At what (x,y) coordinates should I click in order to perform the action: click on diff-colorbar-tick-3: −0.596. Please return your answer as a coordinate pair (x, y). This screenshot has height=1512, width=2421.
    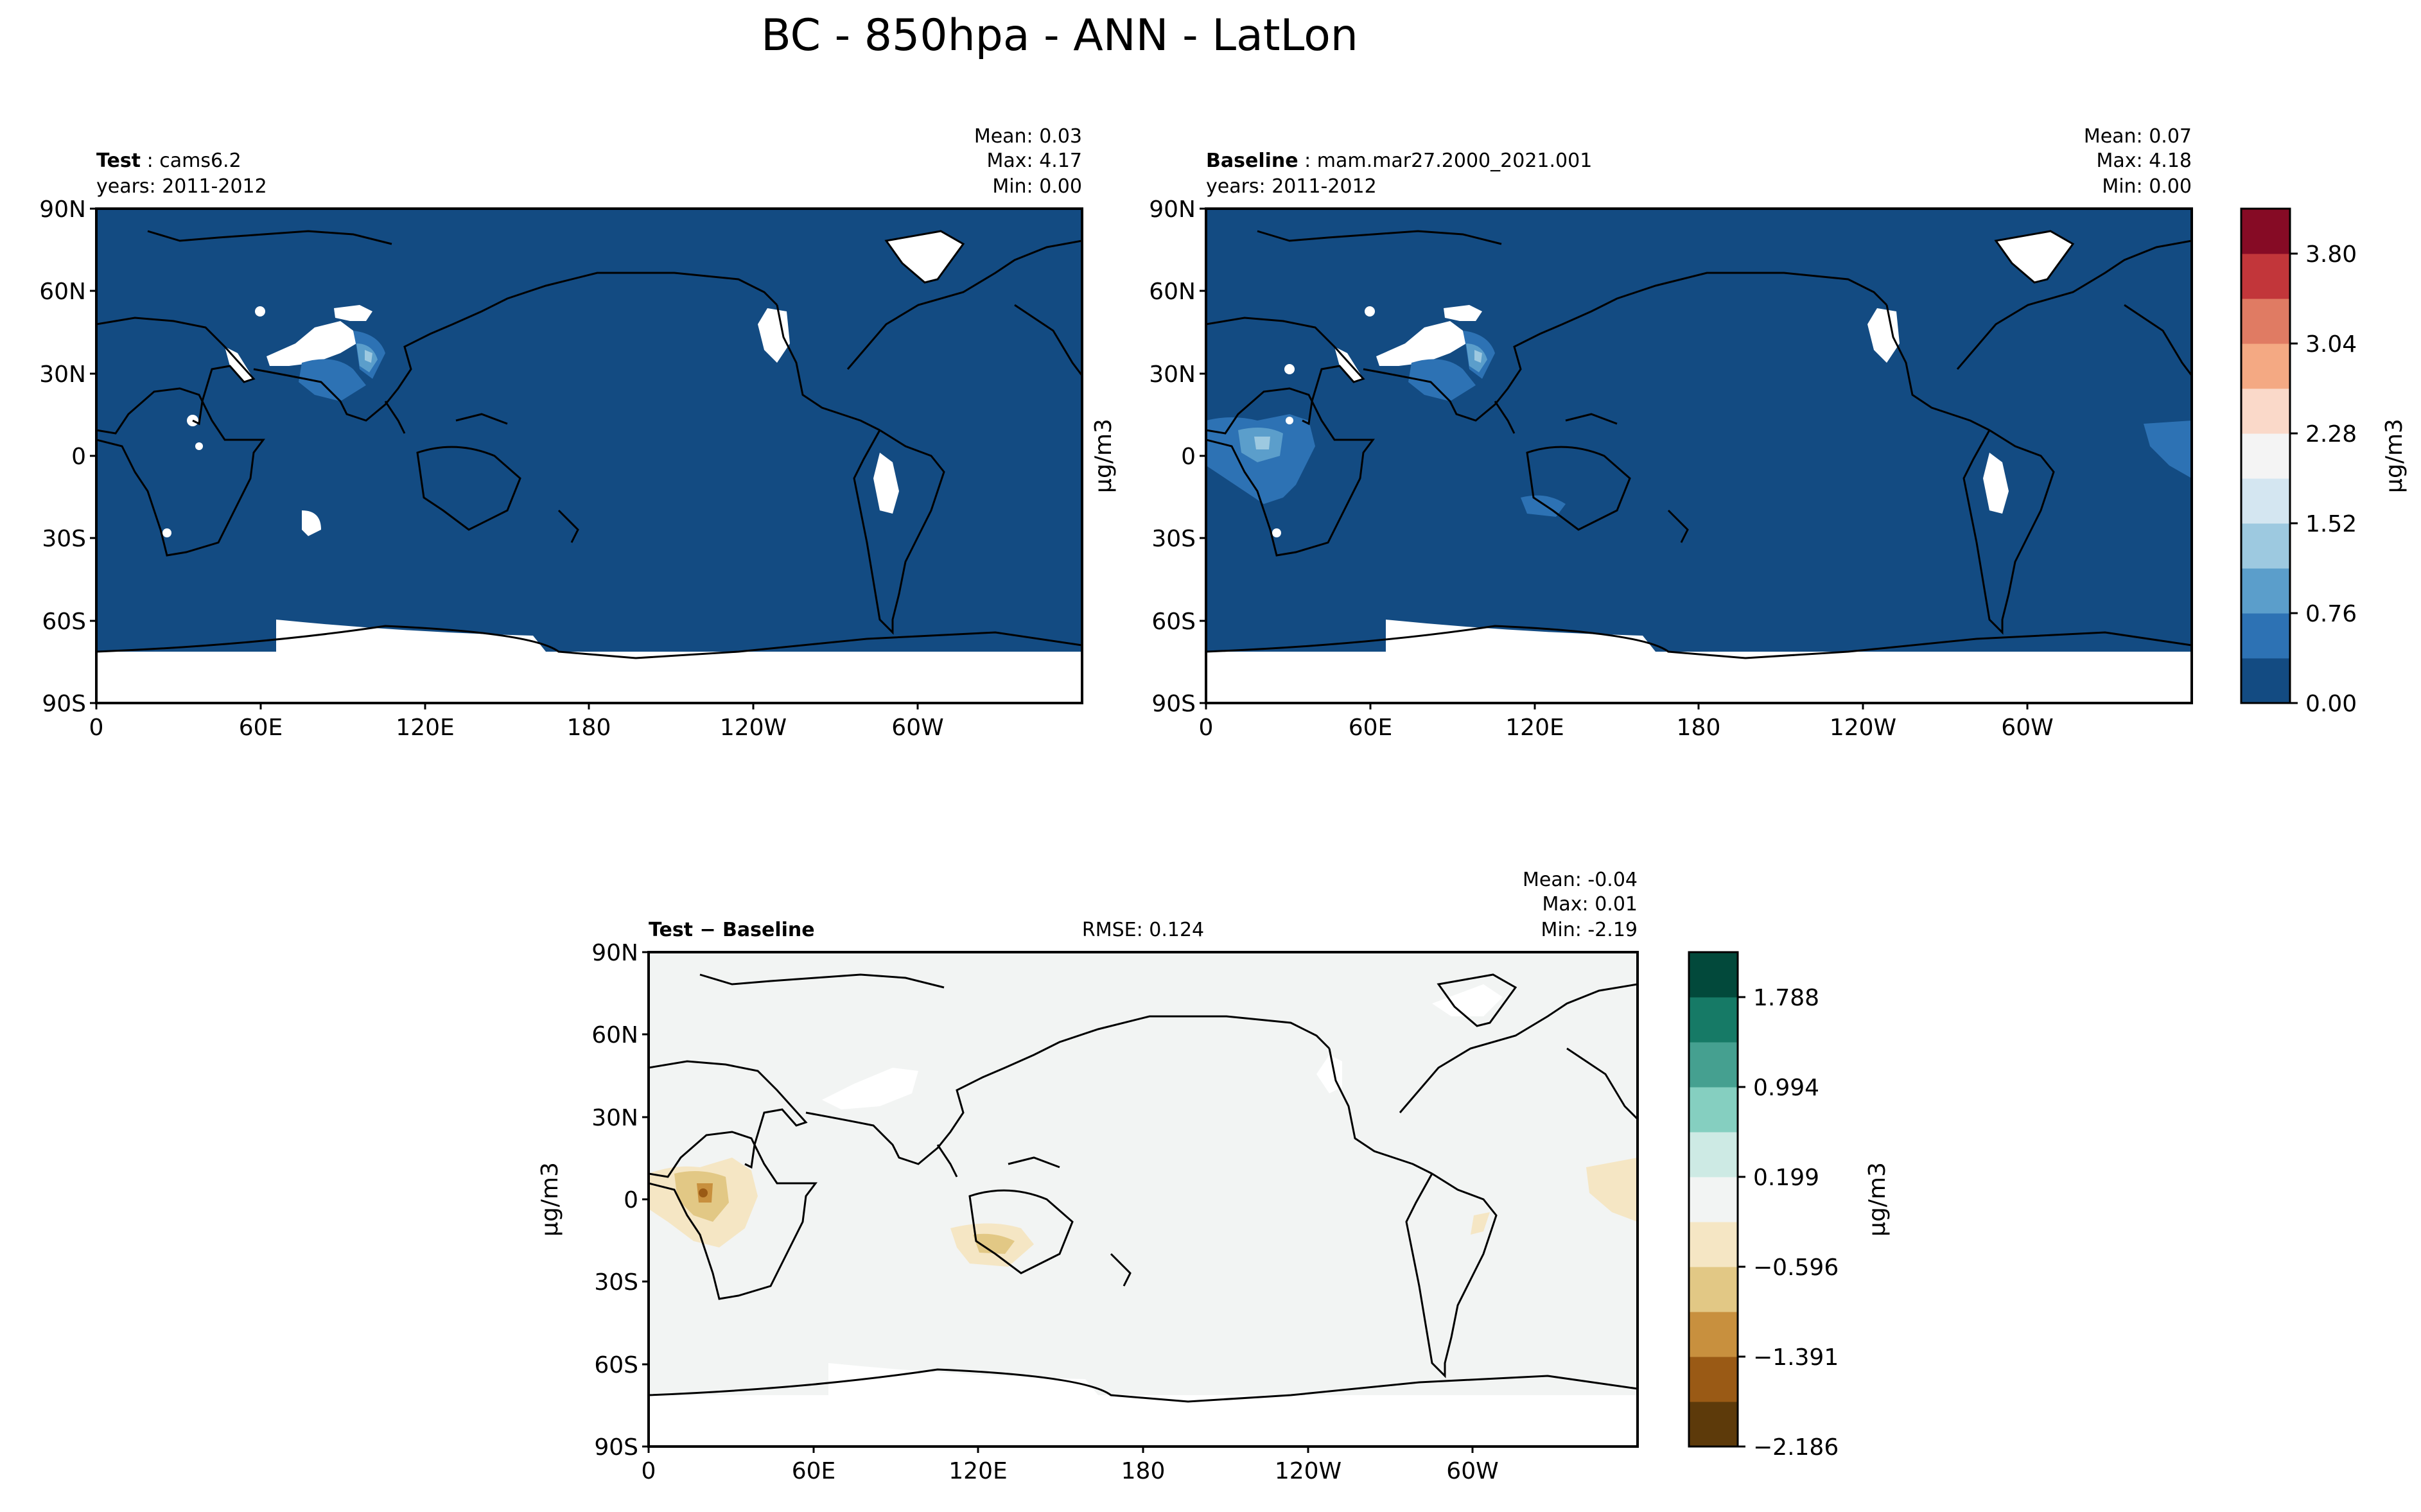
    Looking at the image, I should click on (1788, 1268).